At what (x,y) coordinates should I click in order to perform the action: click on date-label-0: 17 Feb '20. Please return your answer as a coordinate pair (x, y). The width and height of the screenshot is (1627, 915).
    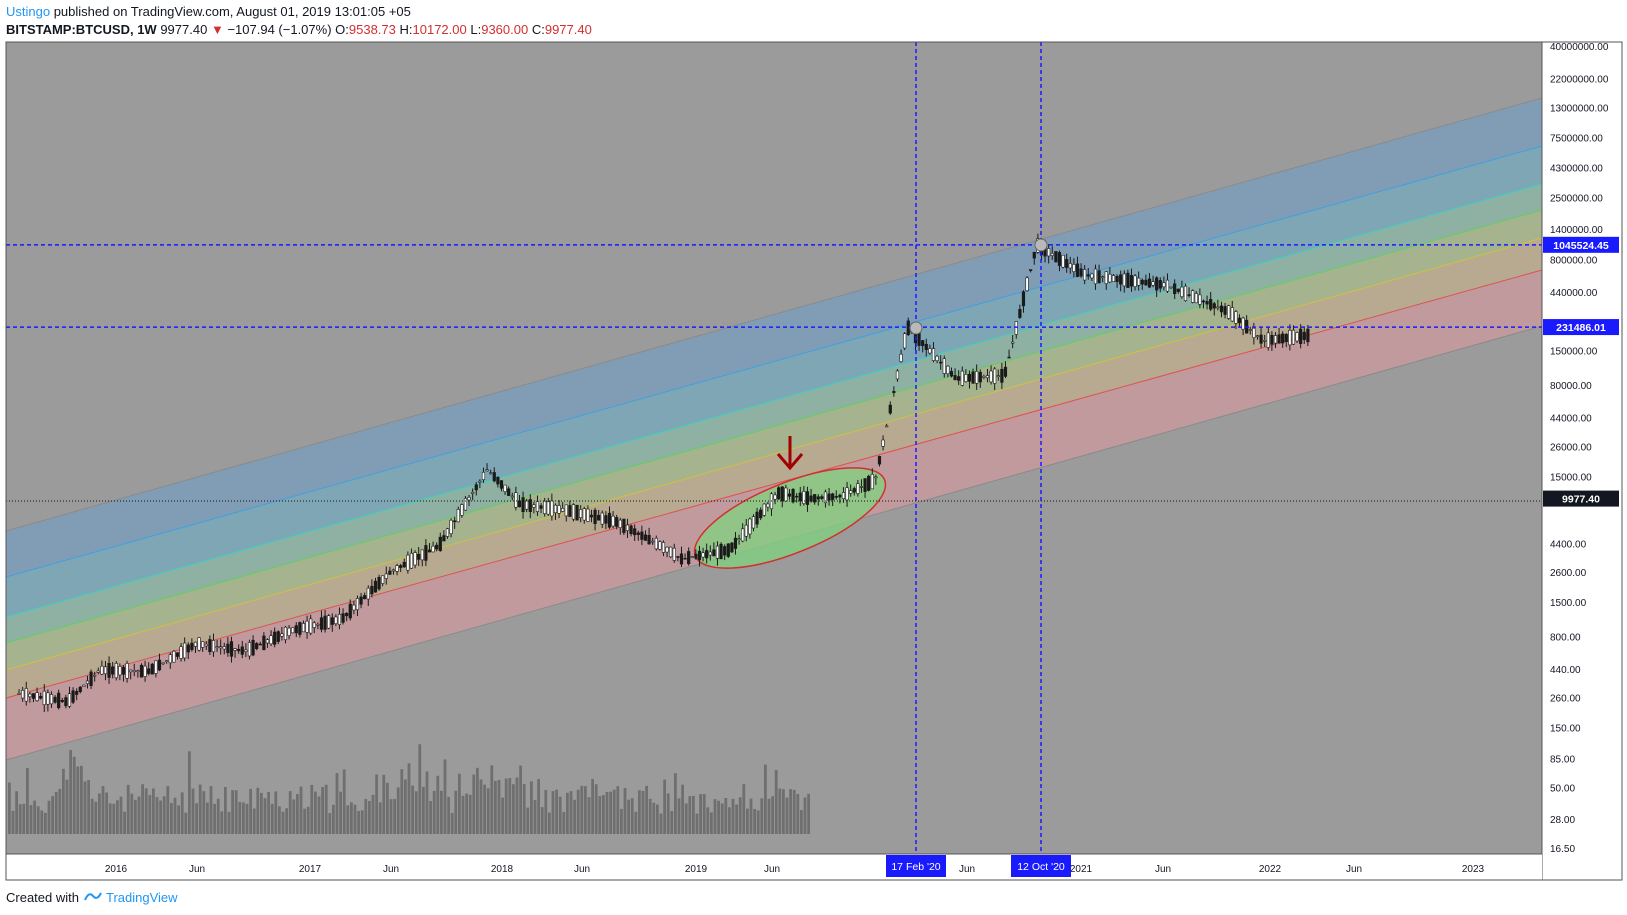
    Looking at the image, I should click on (915, 867).